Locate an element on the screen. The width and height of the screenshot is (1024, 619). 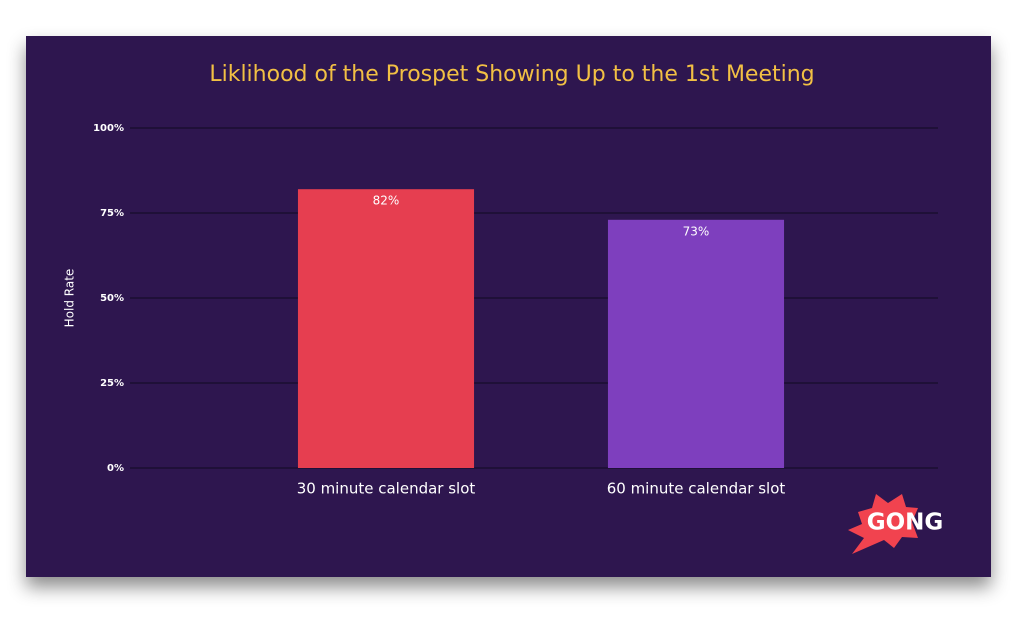
x-tick-label: 60 minute calendar slot is located at coordinates (696, 489).